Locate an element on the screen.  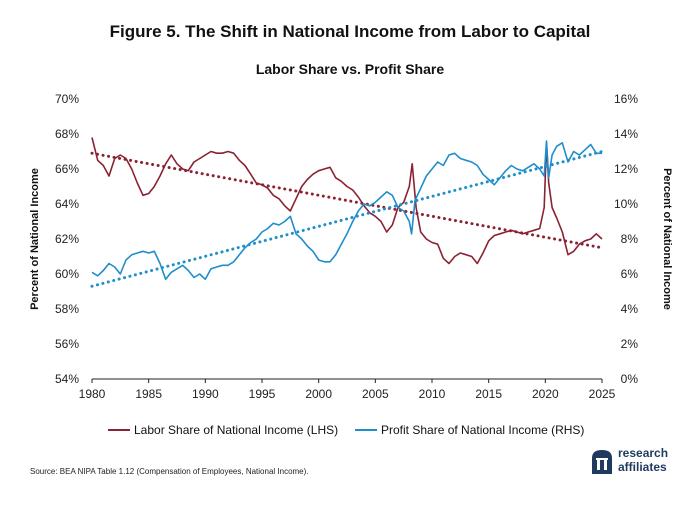
y-left-tick-label: 54% is located at coordinates (67, 379).